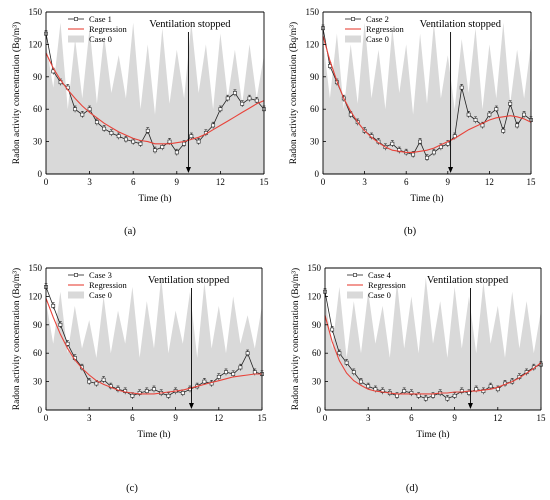 The image size is (550, 500). Describe the element at coordinates (40, 410) in the screenshot. I see `y-tick-label: 0` at that location.